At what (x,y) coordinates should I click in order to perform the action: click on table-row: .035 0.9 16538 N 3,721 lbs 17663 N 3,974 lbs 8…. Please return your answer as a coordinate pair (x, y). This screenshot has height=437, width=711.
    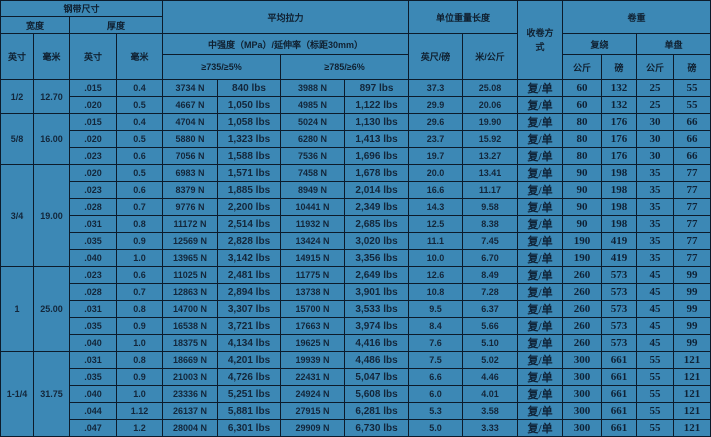
    Looking at the image, I should click on (356, 326).